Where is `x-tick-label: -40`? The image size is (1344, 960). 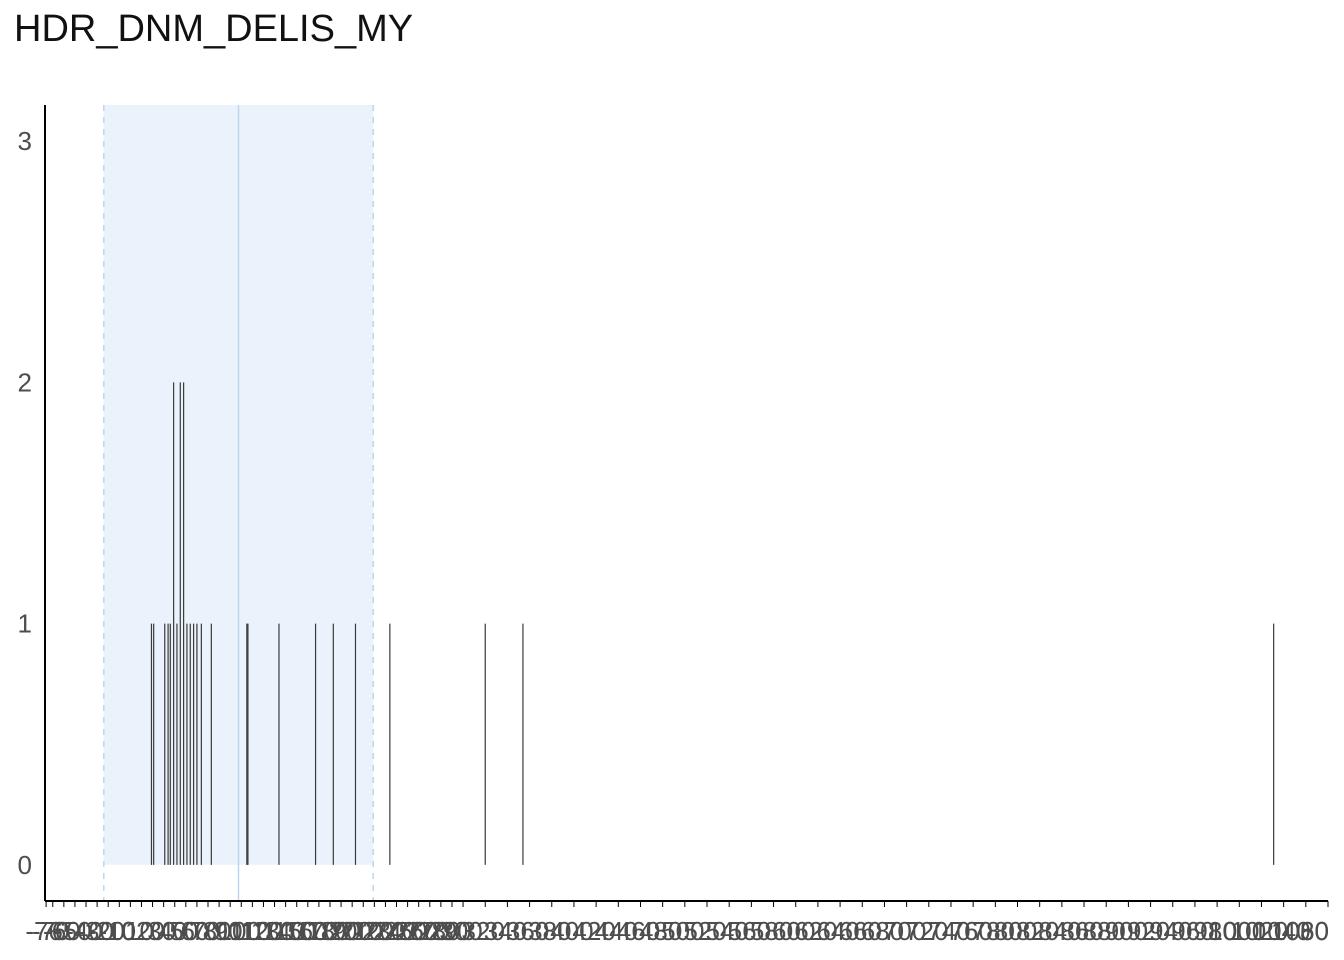 x-tick-label: -40 is located at coordinates (84, 931).